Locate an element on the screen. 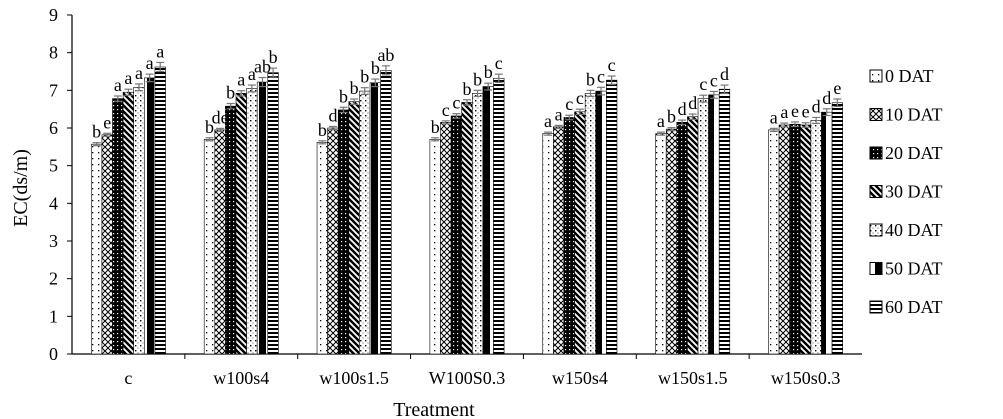 The width and height of the screenshot is (1003, 419). y-tick-label: 6 is located at coordinates (53, 128).